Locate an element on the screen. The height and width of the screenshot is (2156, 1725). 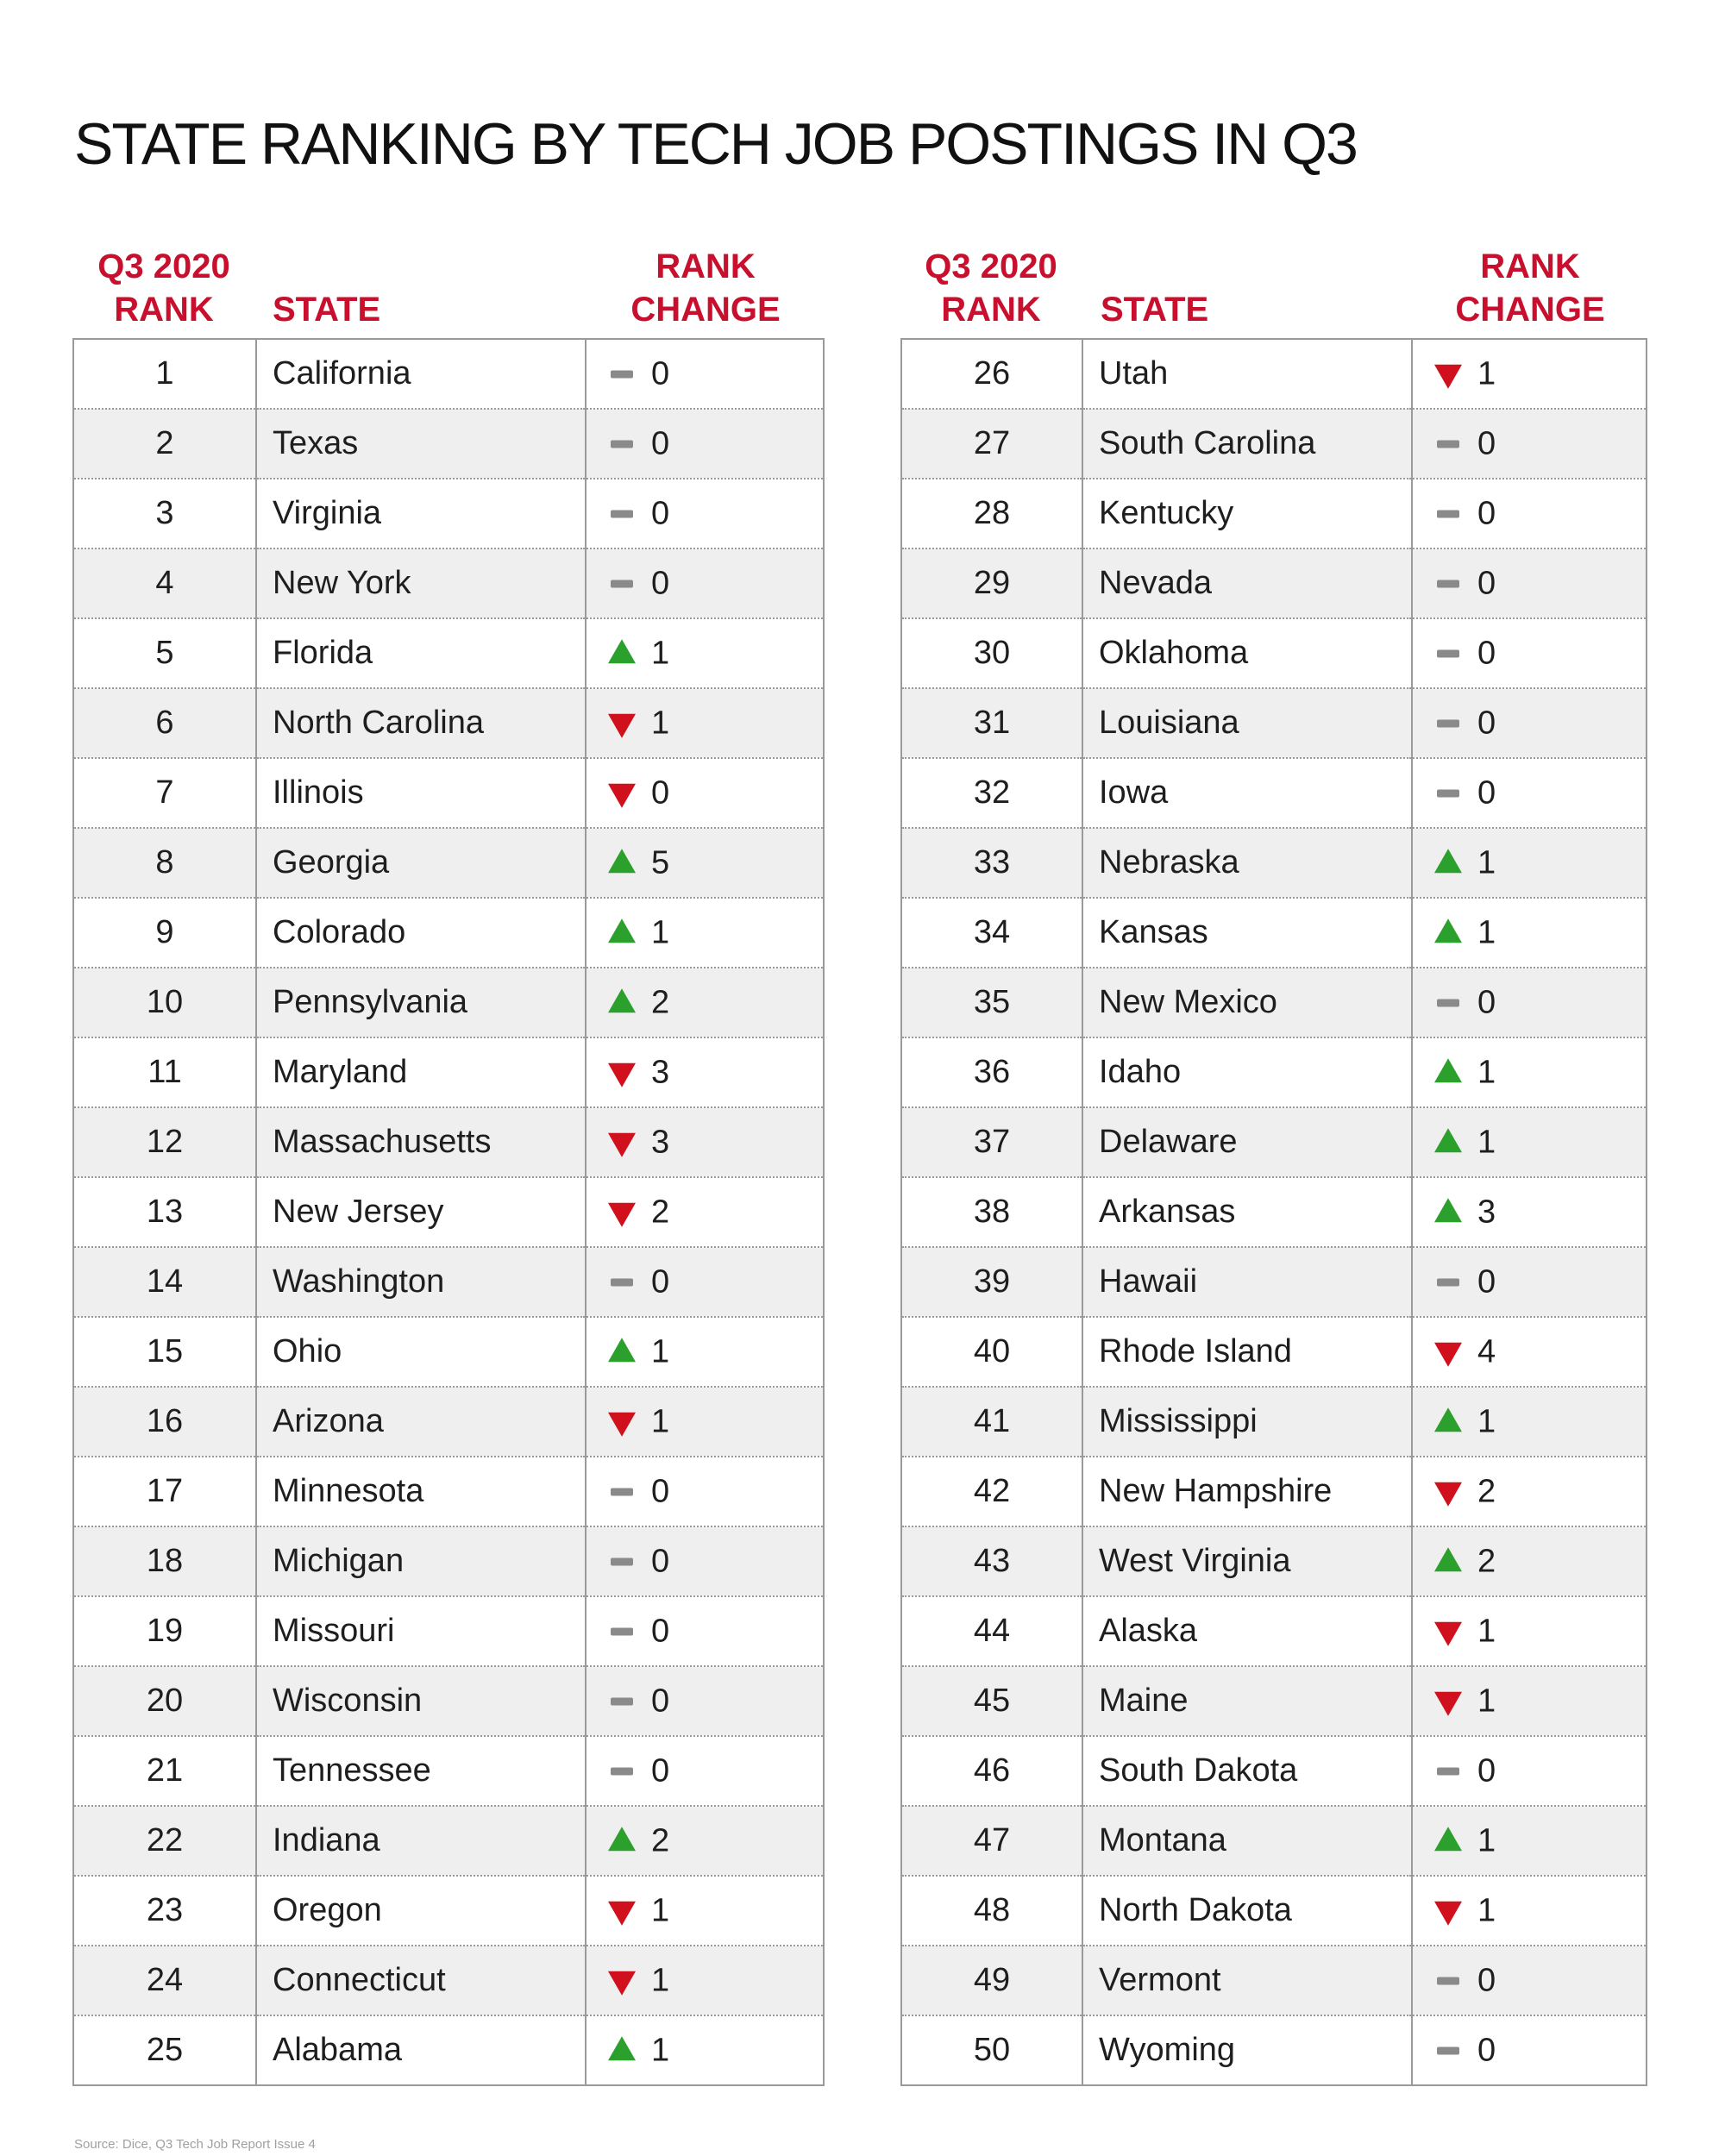
table-row: 8 Georgia 5 is located at coordinates (448, 862).